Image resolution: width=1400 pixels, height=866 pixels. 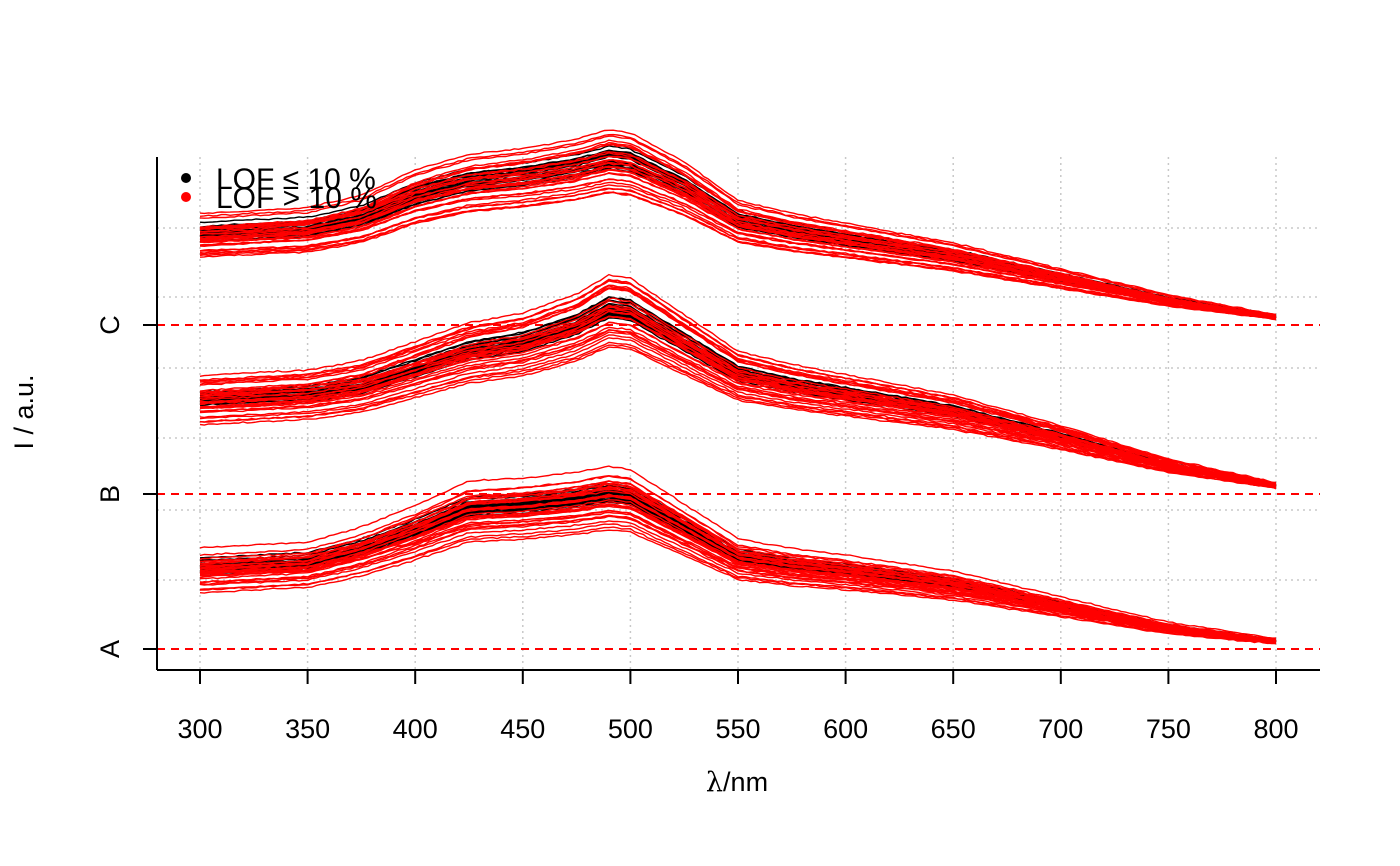 What do you see at coordinates (1275, 729) in the screenshot?
I see `x-tick-label: 800` at bounding box center [1275, 729].